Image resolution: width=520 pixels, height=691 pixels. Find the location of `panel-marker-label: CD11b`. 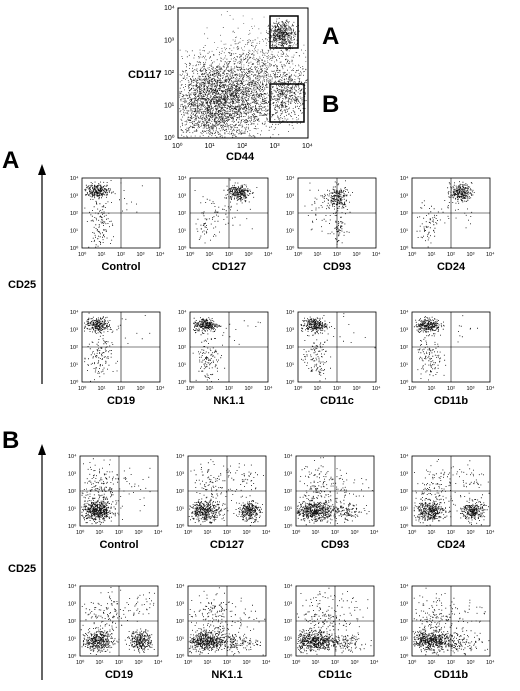

panel-marker-label: CD11b is located at coordinates (451, 675).